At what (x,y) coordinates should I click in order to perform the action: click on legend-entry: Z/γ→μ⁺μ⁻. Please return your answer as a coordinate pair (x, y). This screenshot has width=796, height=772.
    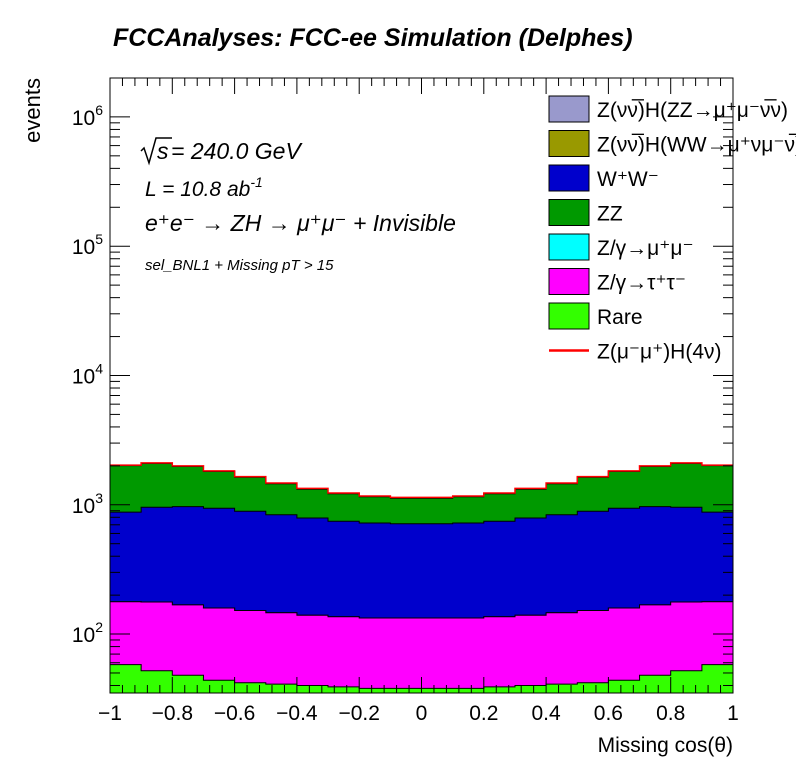
    Looking at the image, I should click on (645, 248).